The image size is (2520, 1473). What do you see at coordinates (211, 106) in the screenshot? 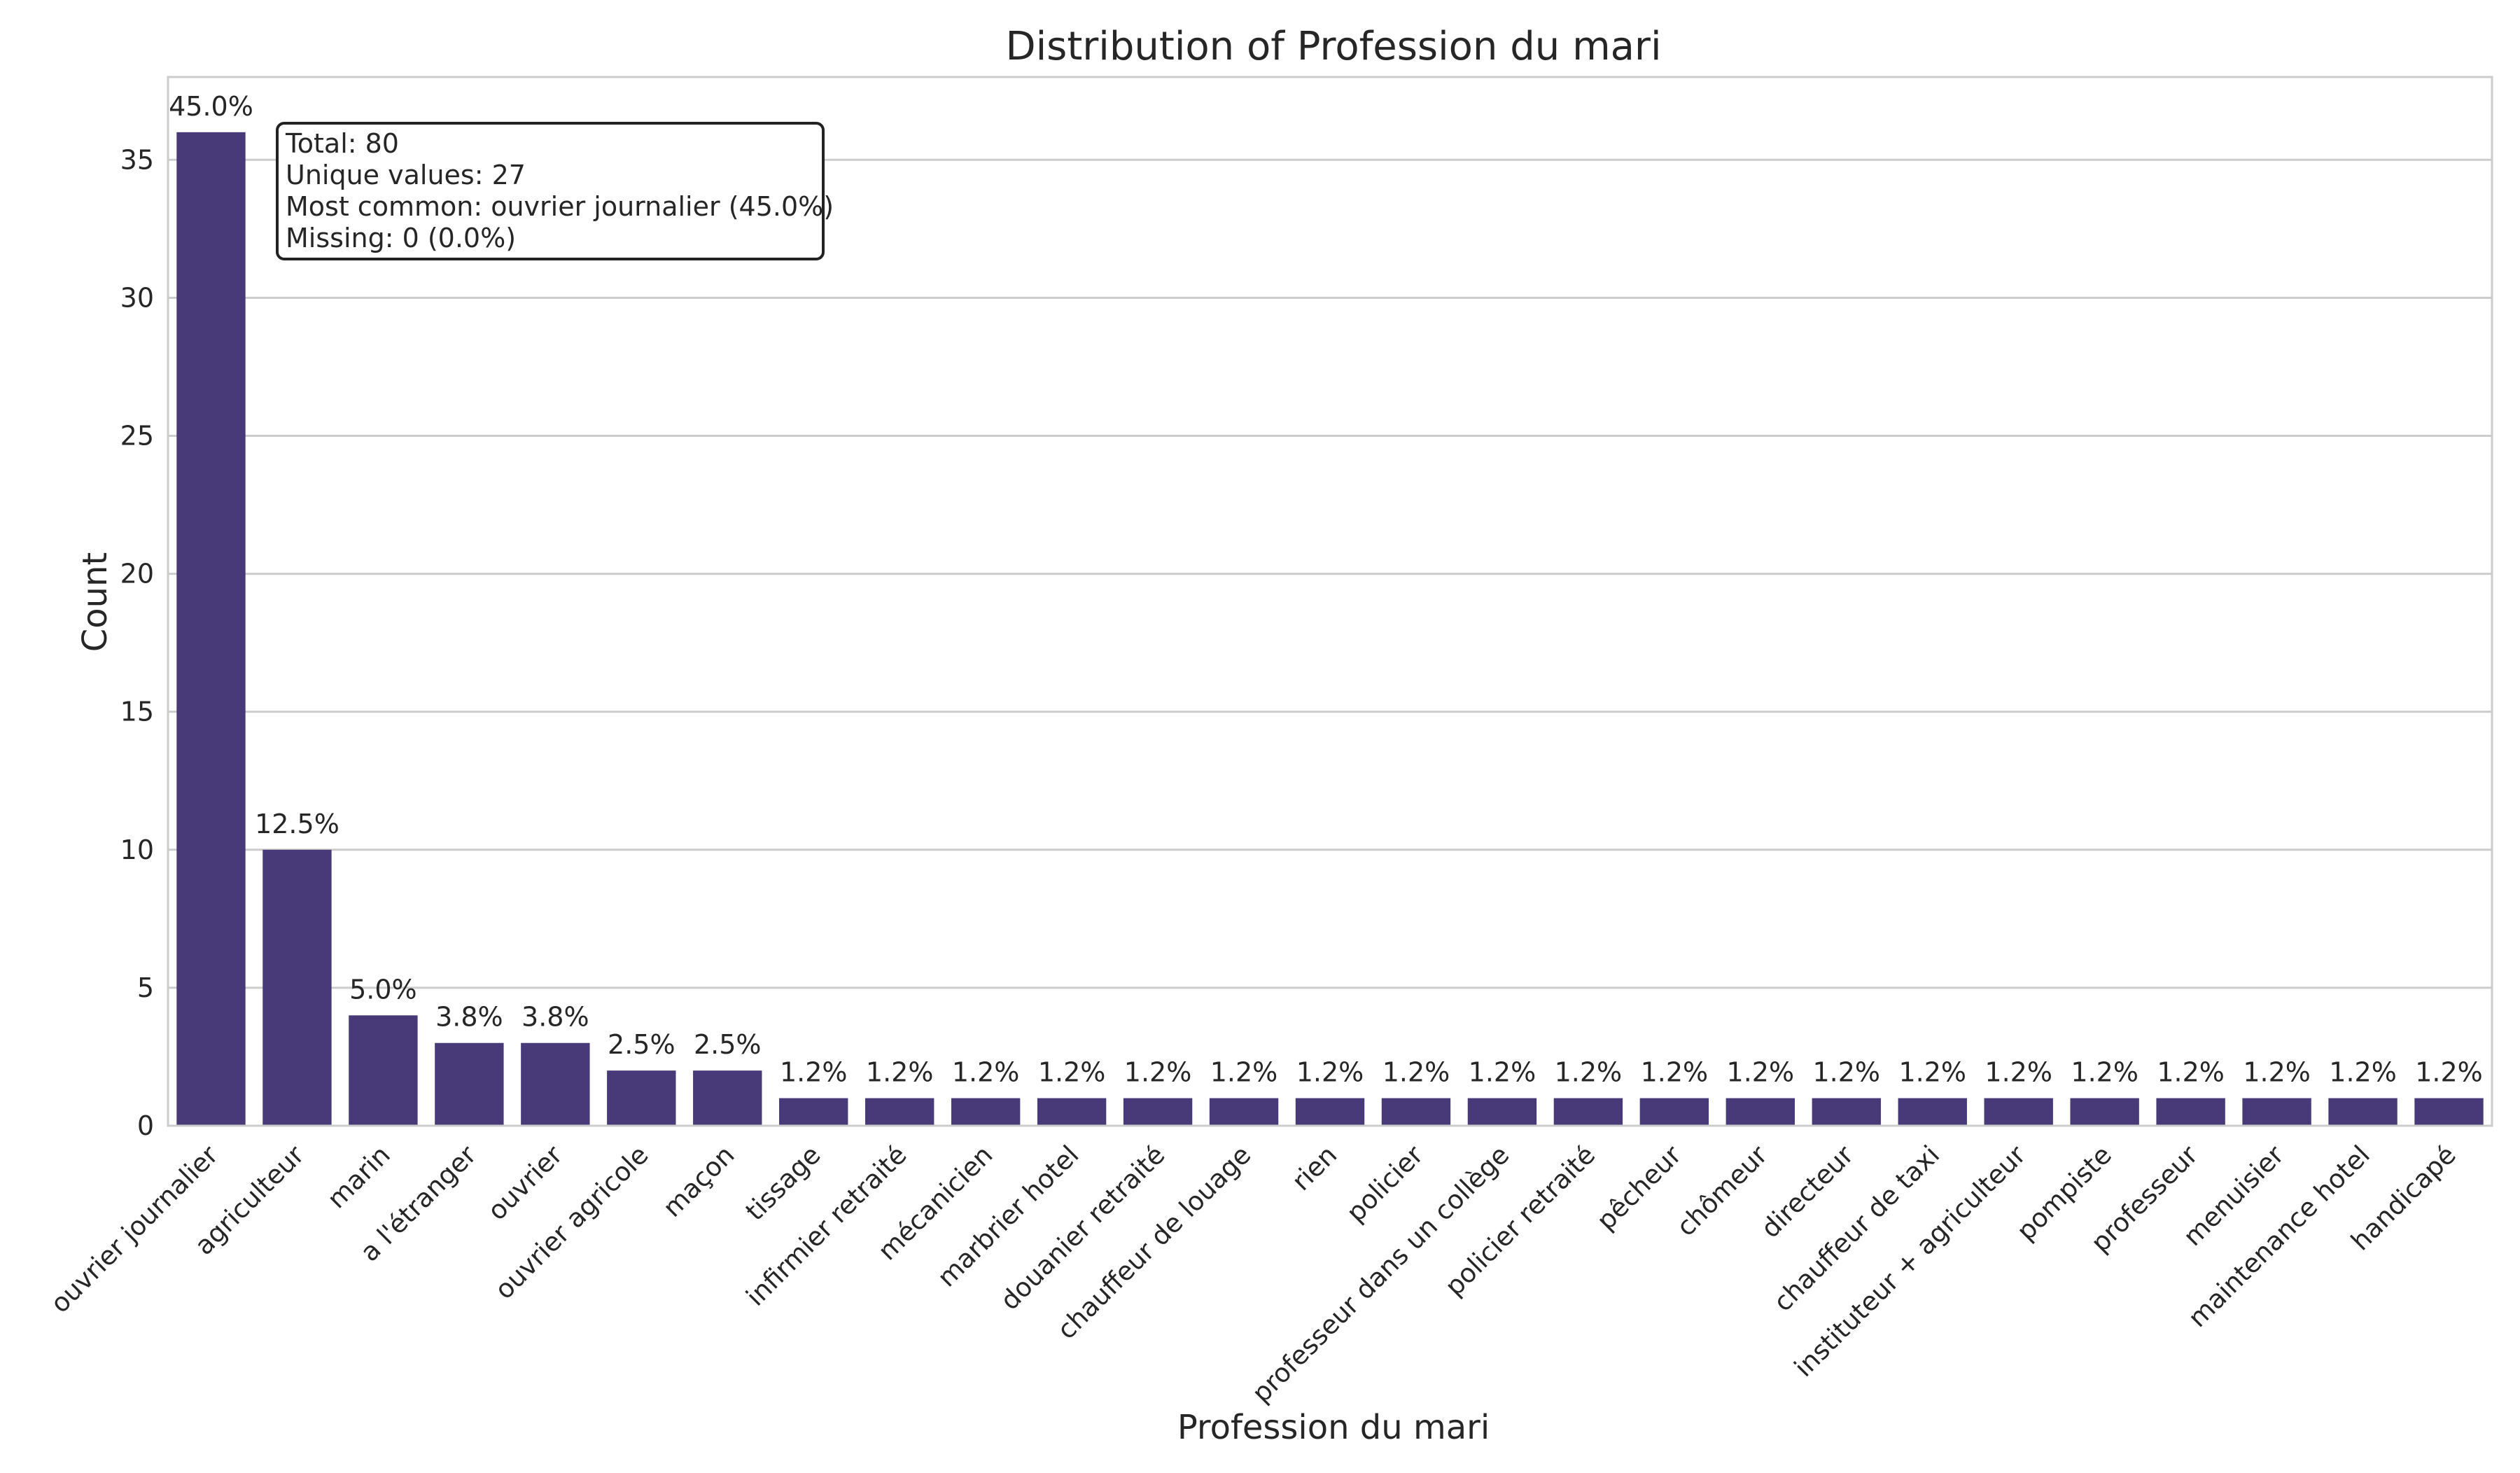
I see `bar-data-label: 45.0%` at bounding box center [211, 106].